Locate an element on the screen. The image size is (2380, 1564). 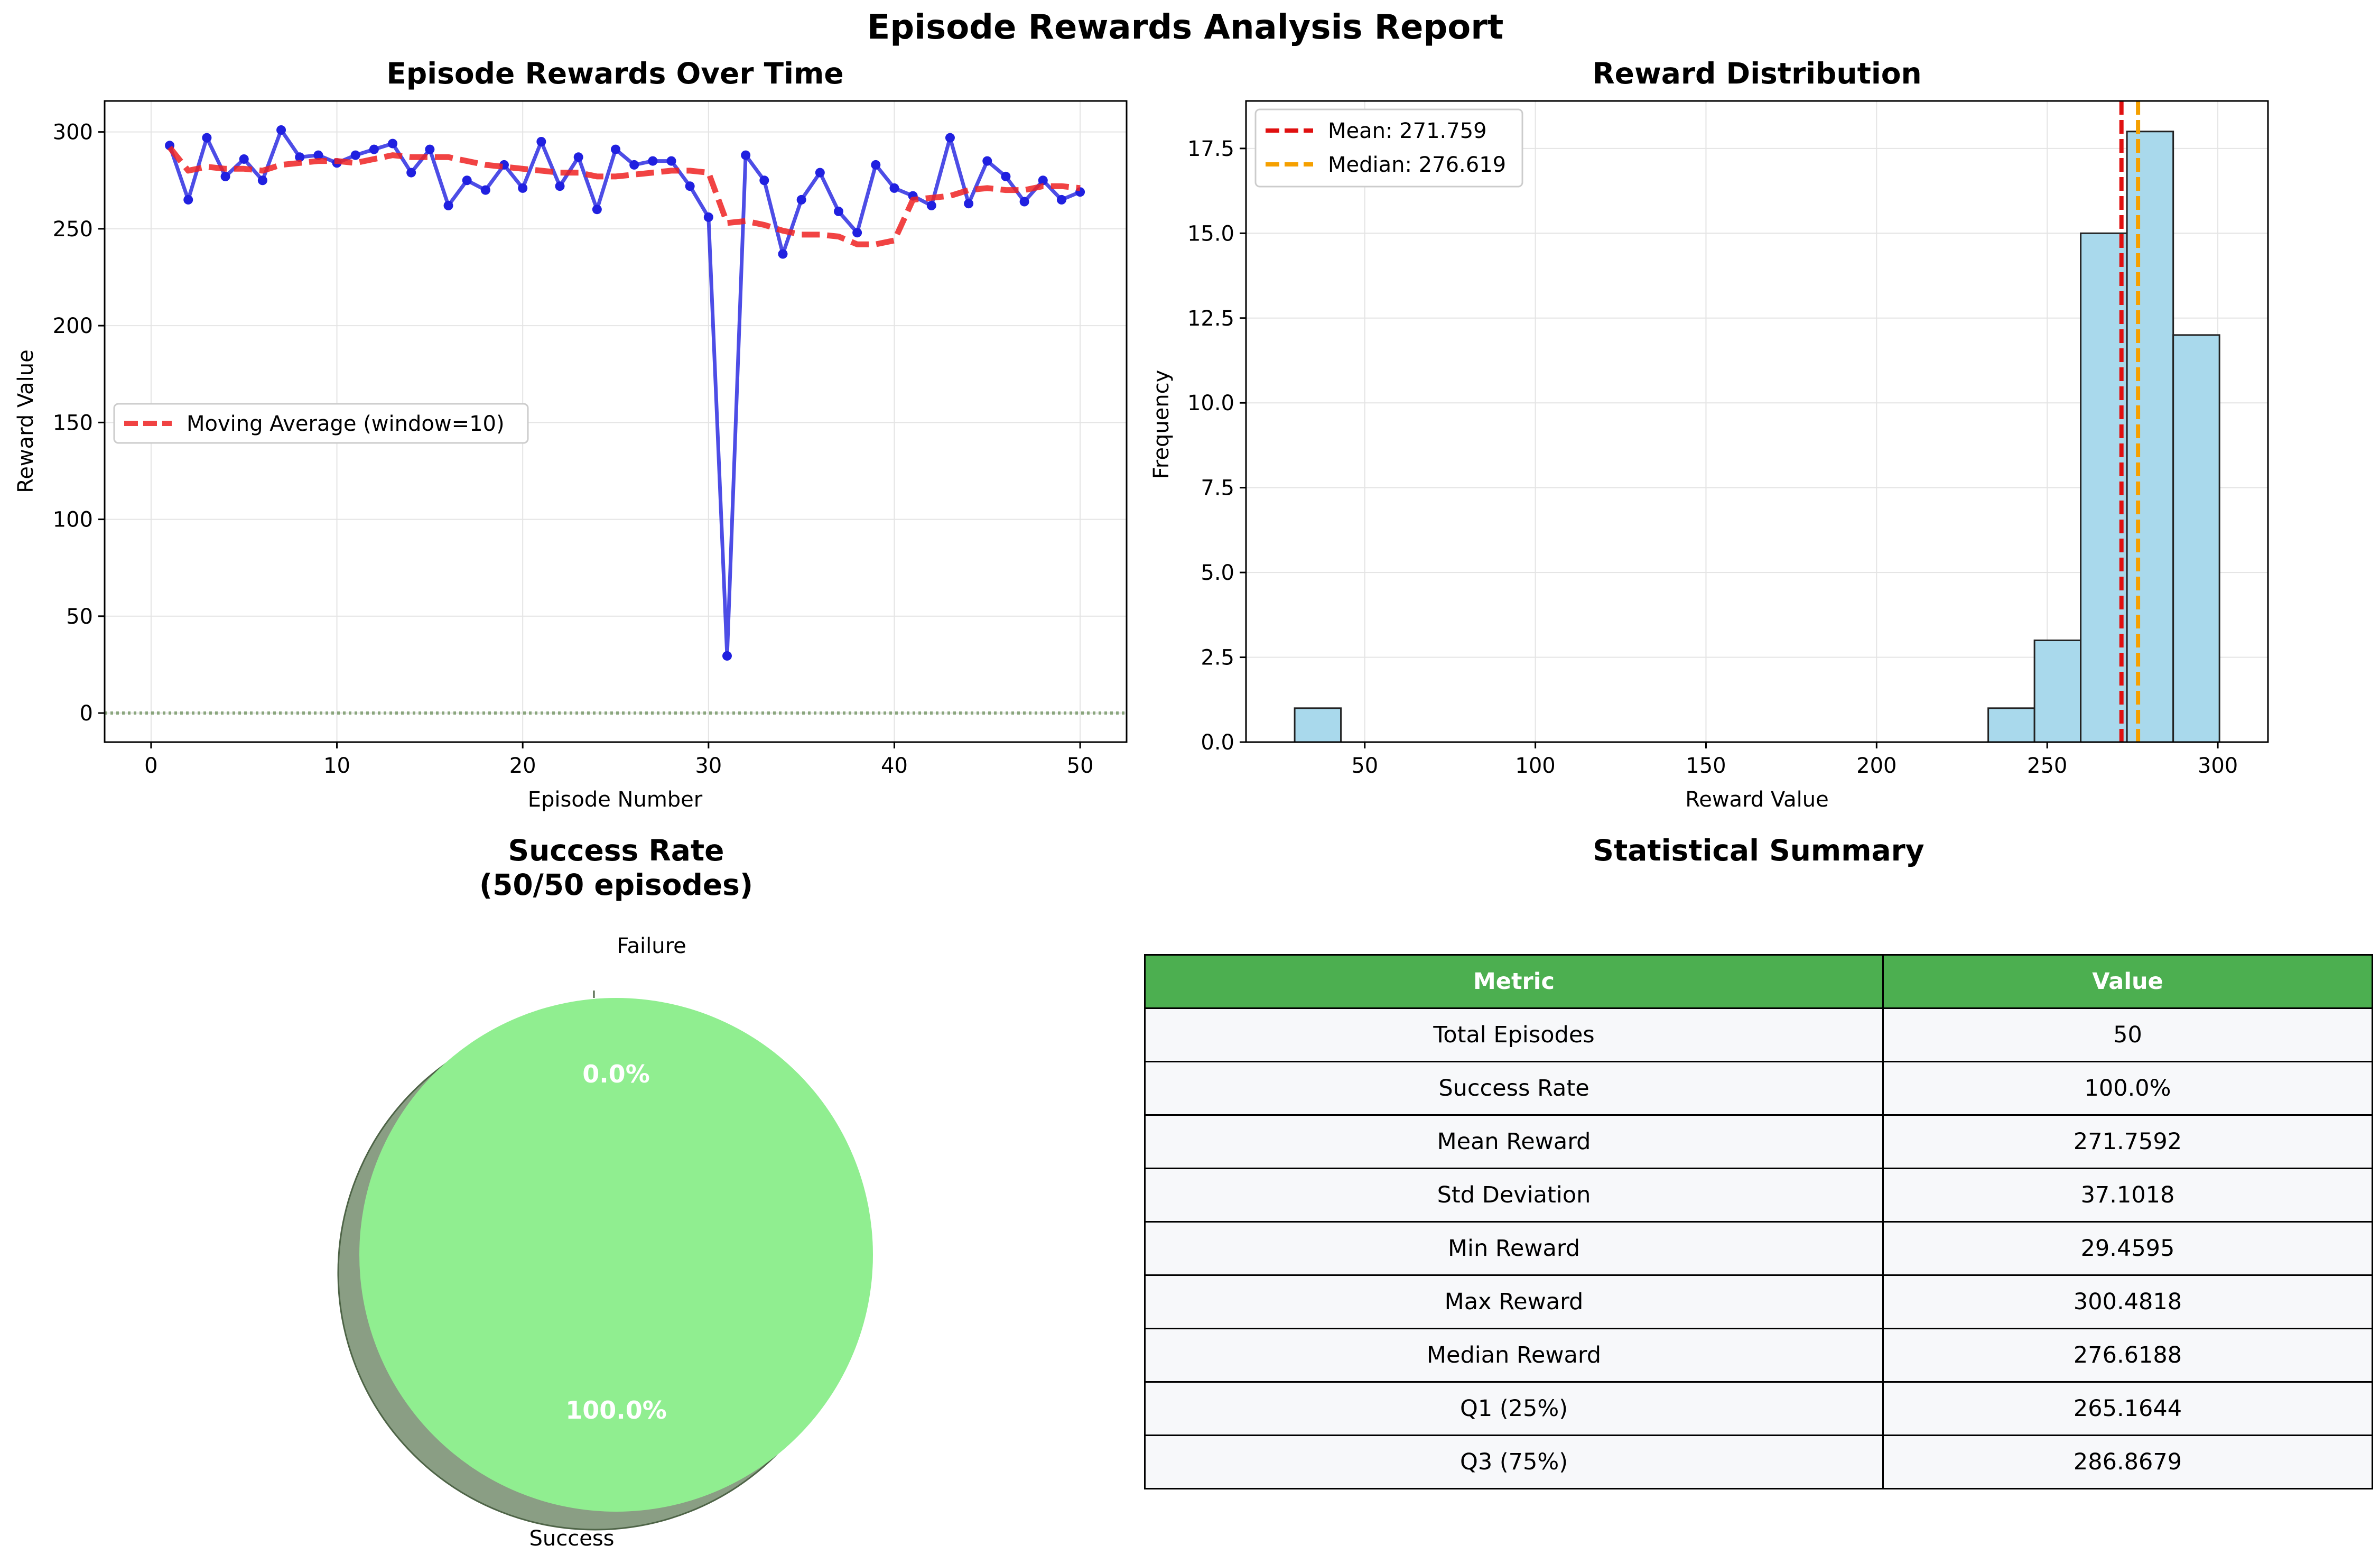
value-cell: 37.1018 is located at coordinates (2127, 1195).